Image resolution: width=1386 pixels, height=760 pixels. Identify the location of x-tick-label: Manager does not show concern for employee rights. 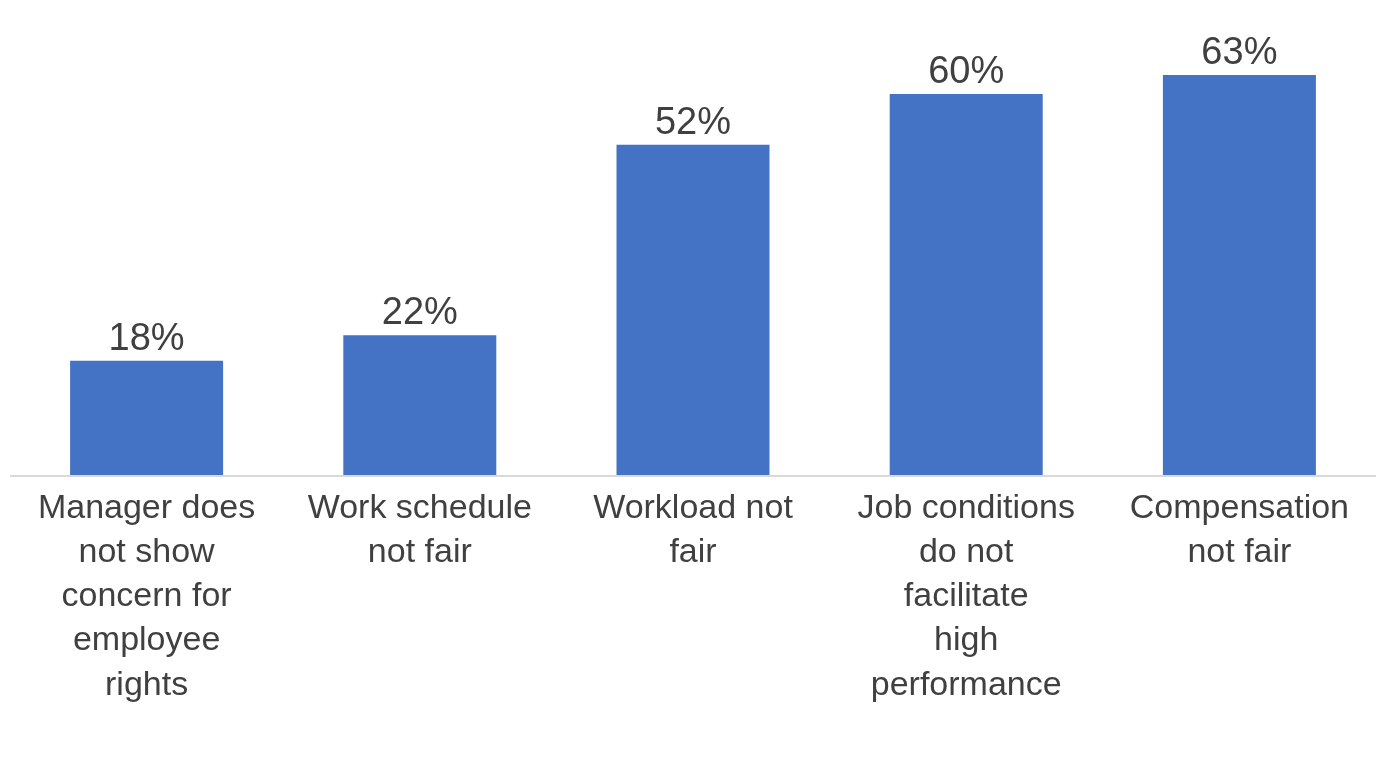
(146, 594).